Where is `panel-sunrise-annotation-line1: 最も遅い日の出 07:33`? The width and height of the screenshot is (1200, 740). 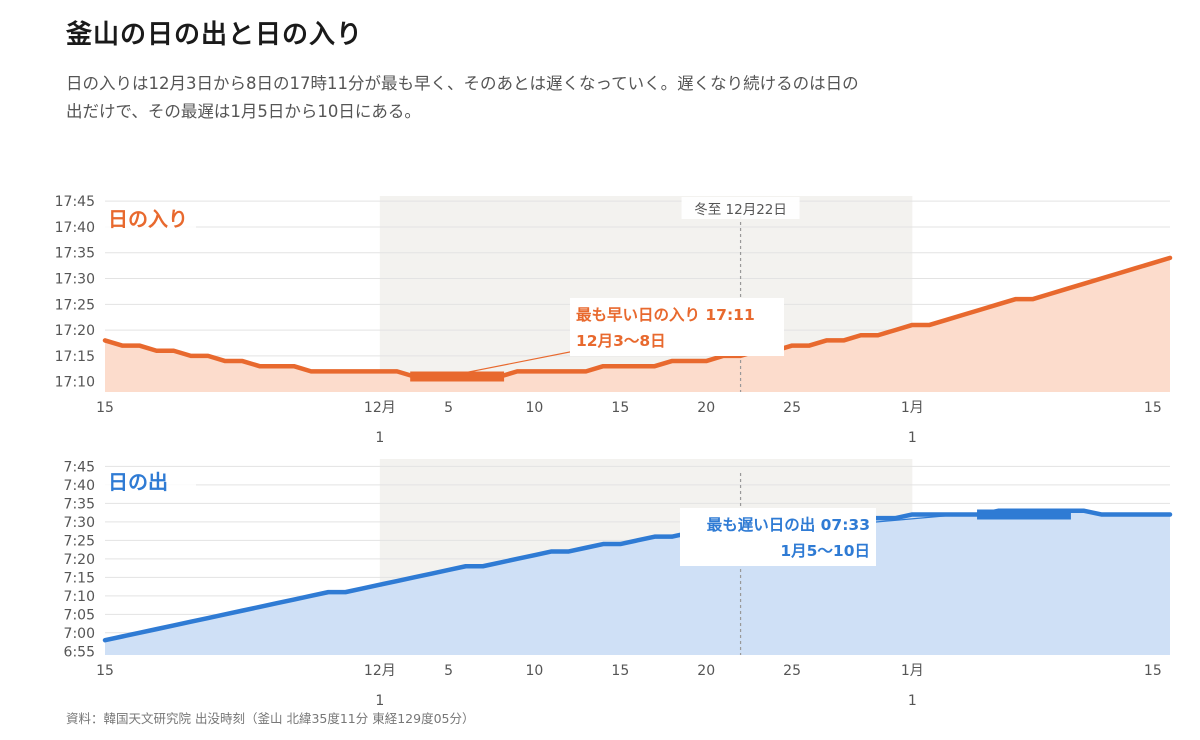 panel-sunrise-annotation-line1: 最も遅い日の出 07:33 is located at coordinates (788, 524).